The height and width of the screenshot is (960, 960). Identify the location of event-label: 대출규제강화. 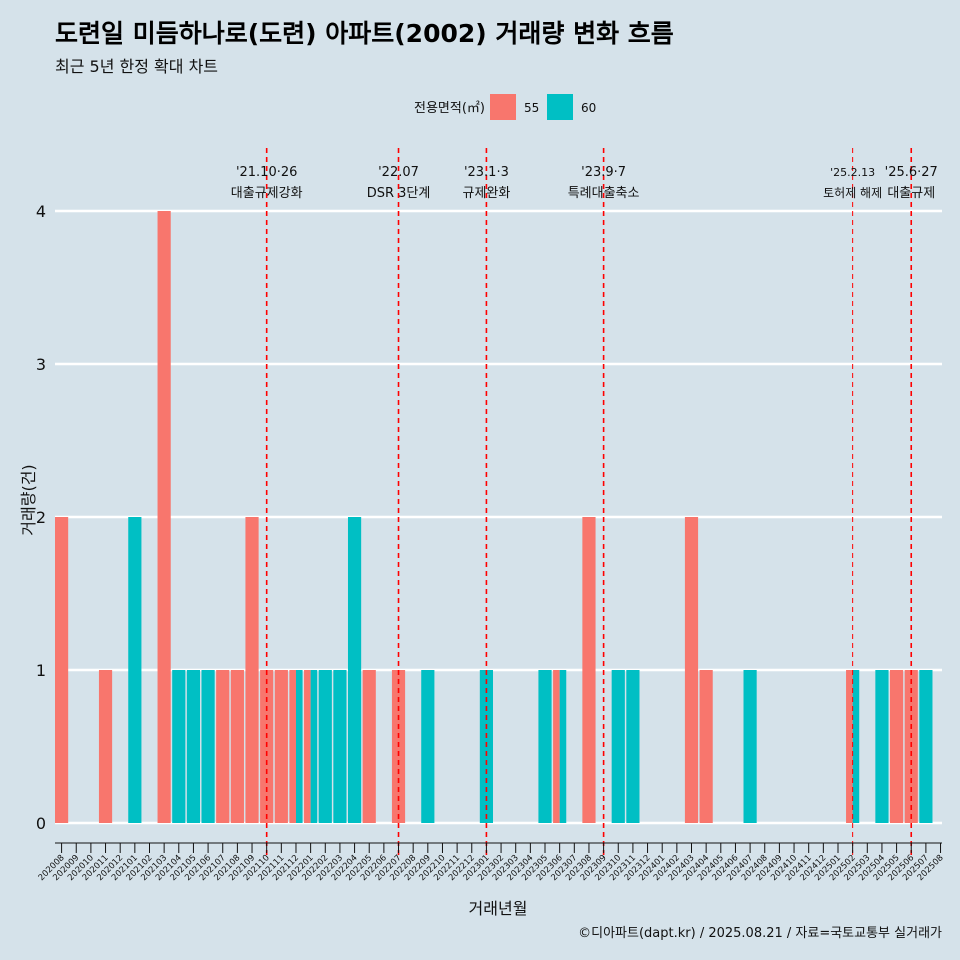
(267, 193).